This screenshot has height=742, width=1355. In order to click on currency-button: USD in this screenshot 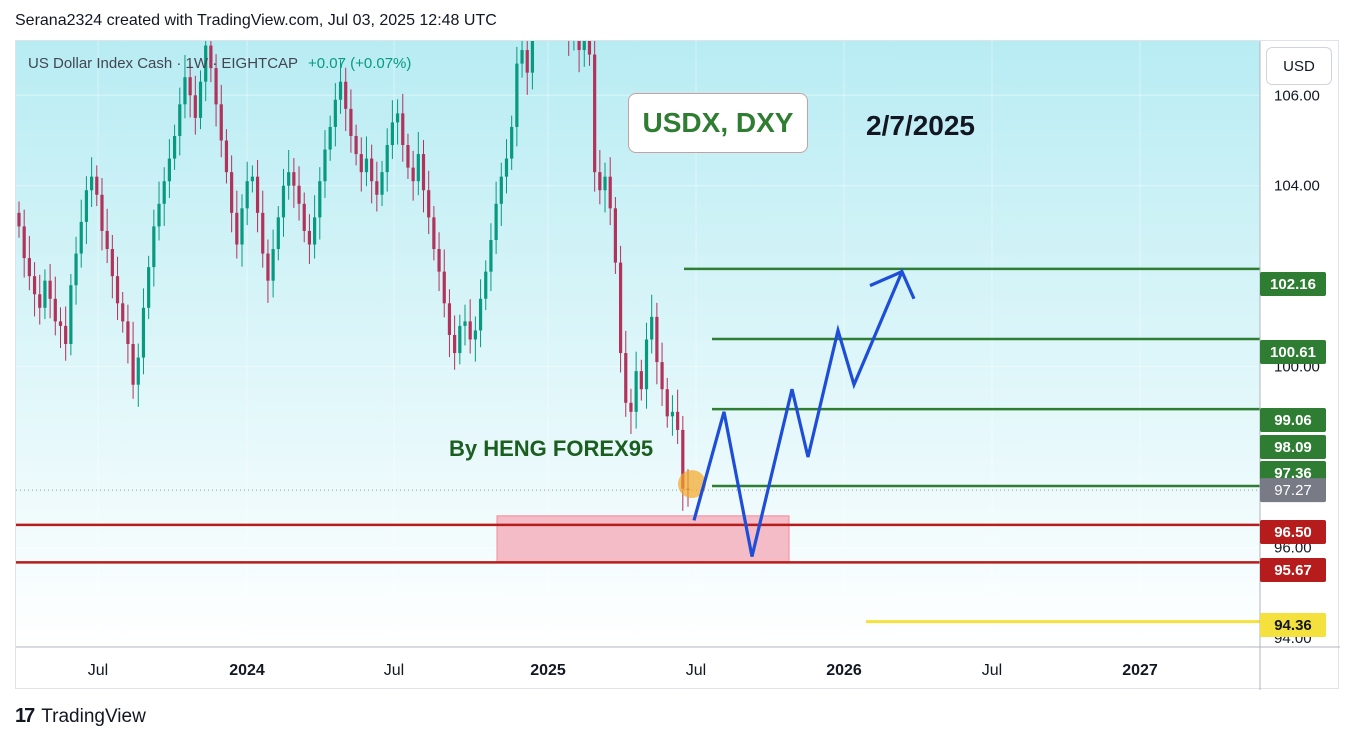, I will do `click(1299, 66)`.